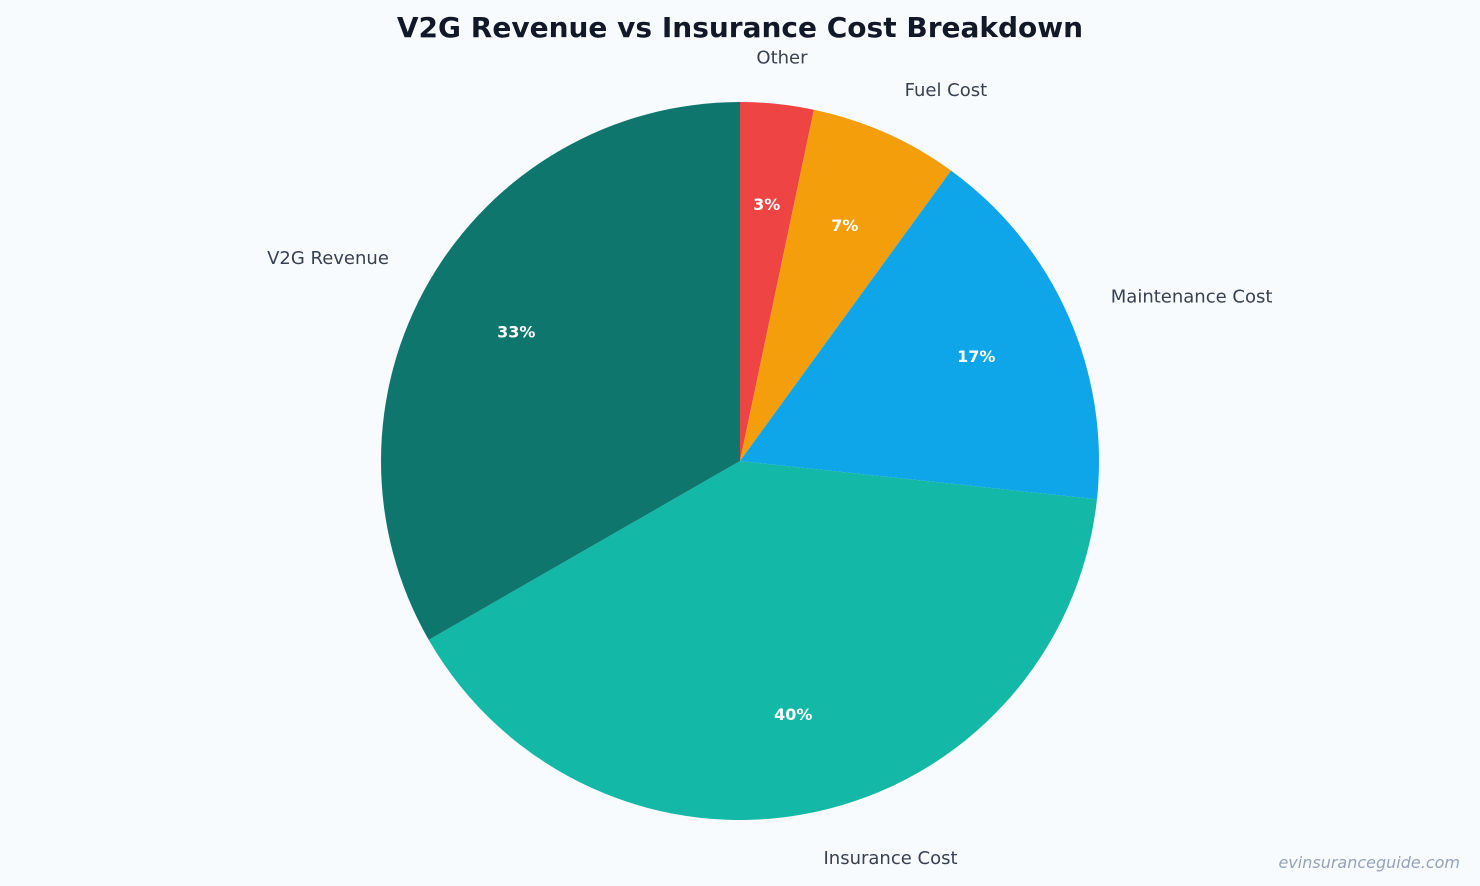 Image resolution: width=1480 pixels, height=886 pixels. Describe the element at coordinates (782, 58) in the screenshot. I see `slice-label-other: Other` at that location.